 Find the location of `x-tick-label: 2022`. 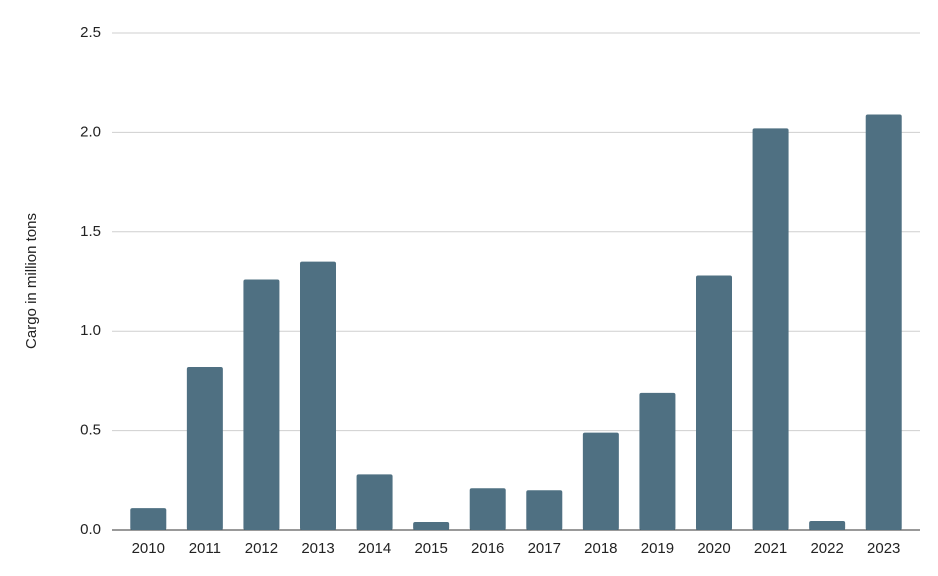

x-tick-label: 2022 is located at coordinates (826, 548).